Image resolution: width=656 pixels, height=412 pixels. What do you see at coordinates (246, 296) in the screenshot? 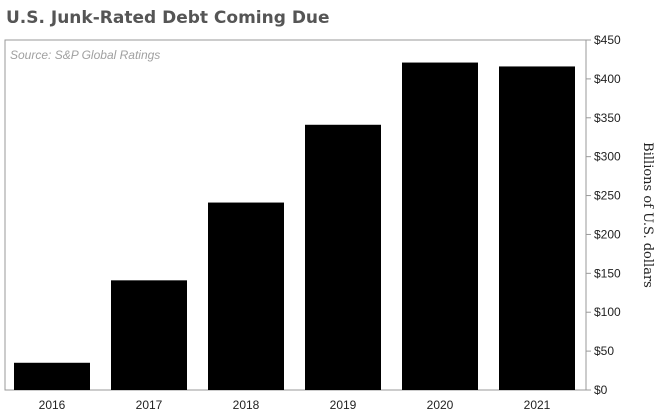
I see `bar-2018` at bounding box center [246, 296].